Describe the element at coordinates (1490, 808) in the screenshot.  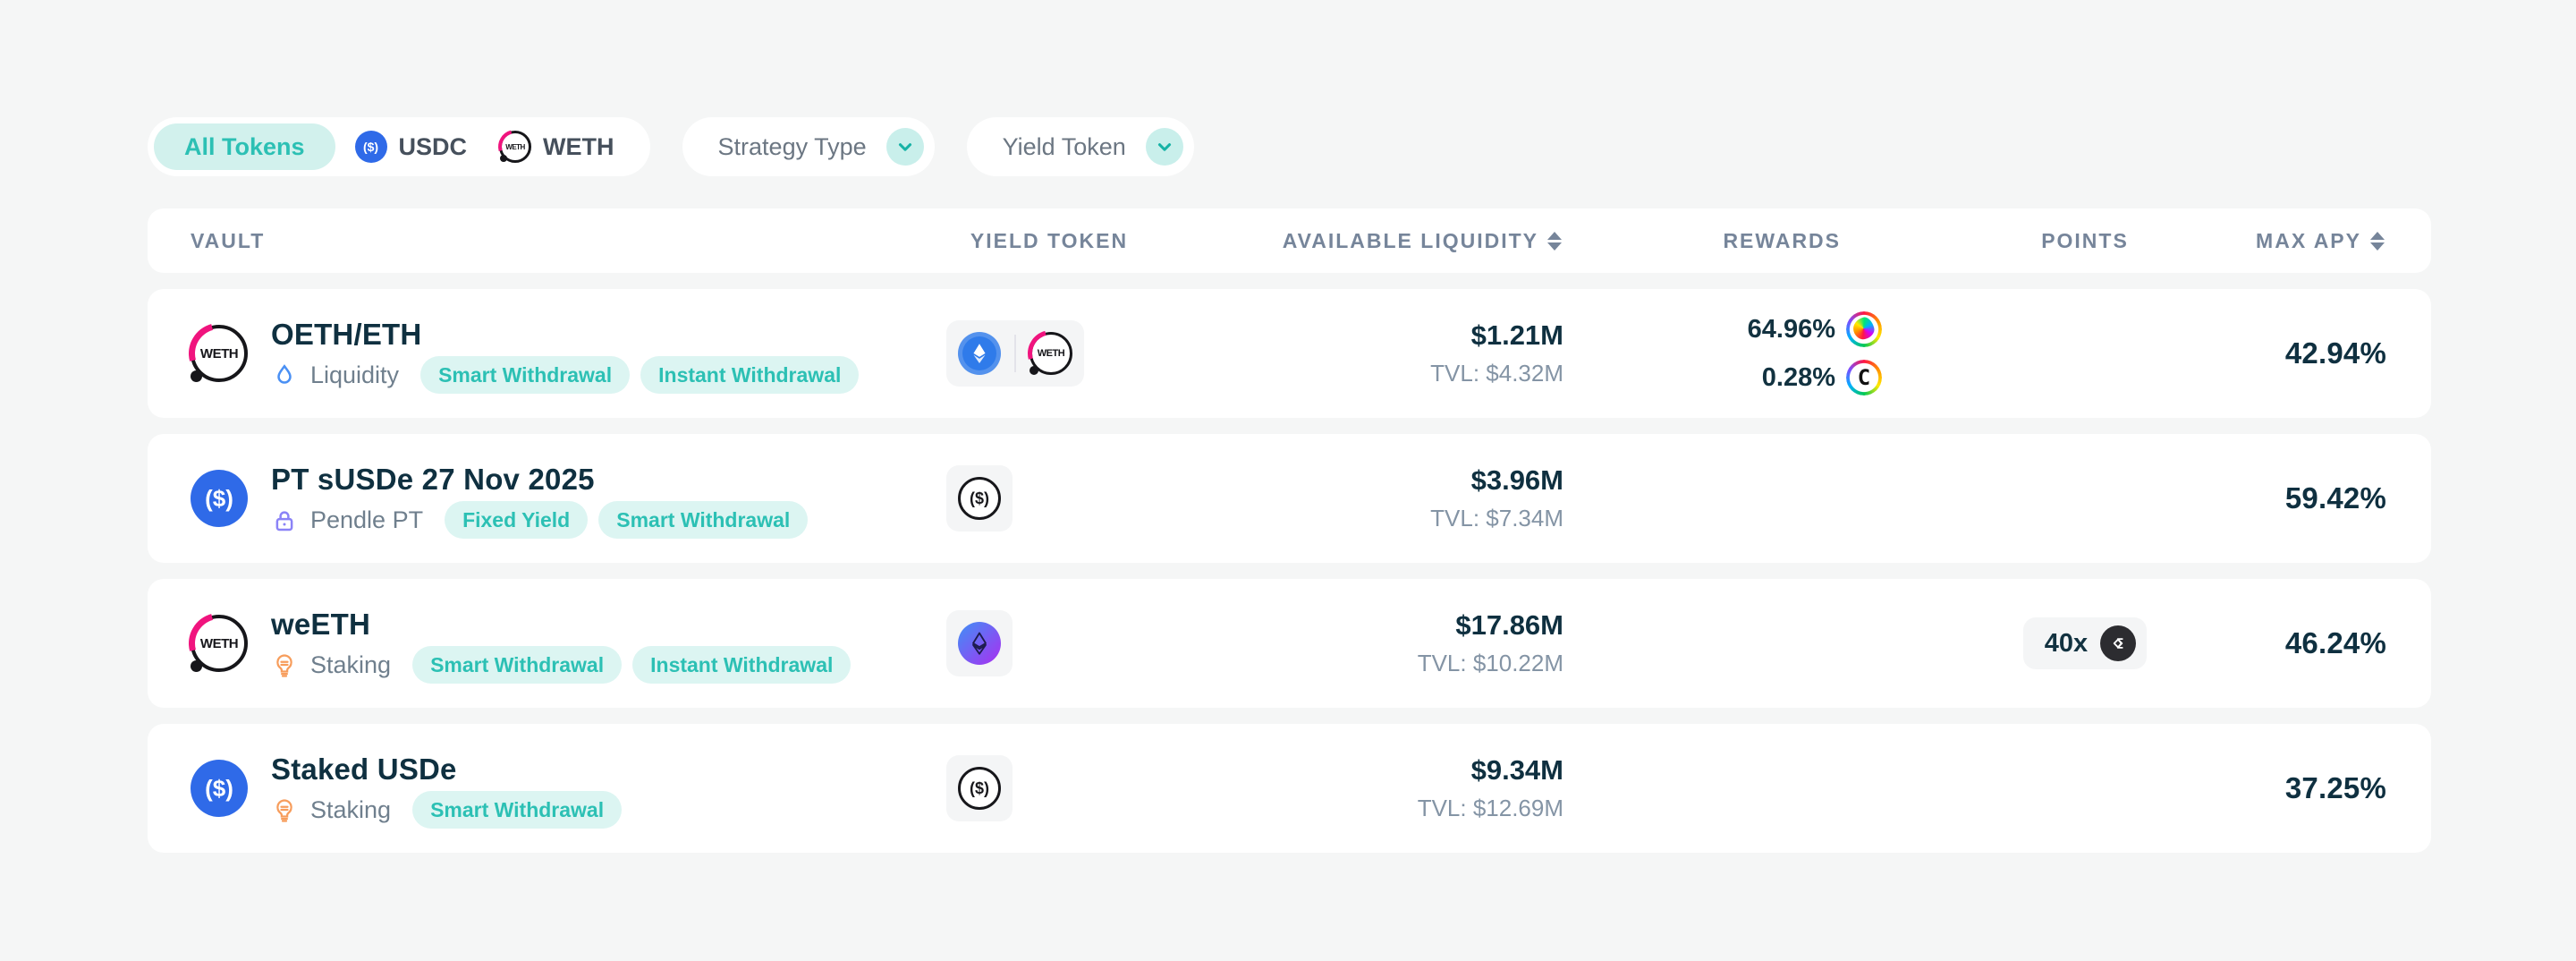
I see `tvl-value: TVL: $12.69M` at that location.